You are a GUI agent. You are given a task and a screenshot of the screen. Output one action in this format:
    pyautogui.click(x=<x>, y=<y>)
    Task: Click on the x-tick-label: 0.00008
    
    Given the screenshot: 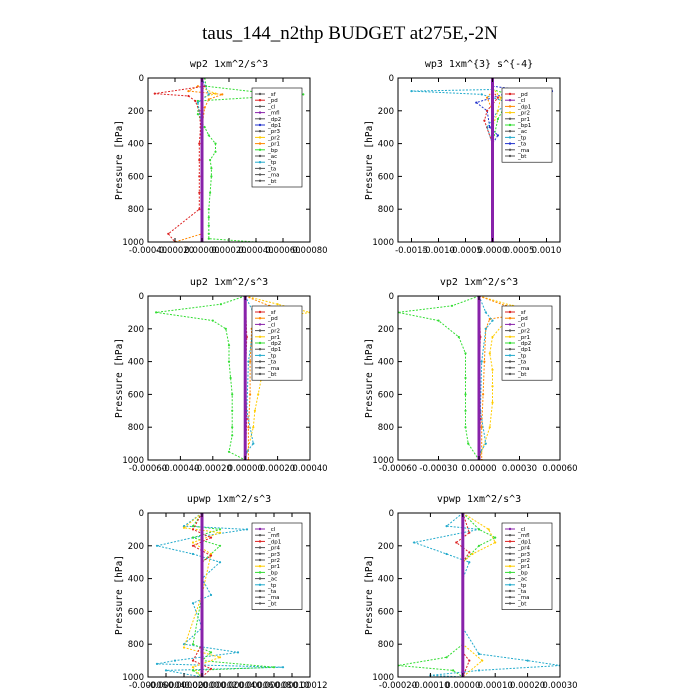 What is the action you would take?
    pyautogui.click(x=273, y=686)
    